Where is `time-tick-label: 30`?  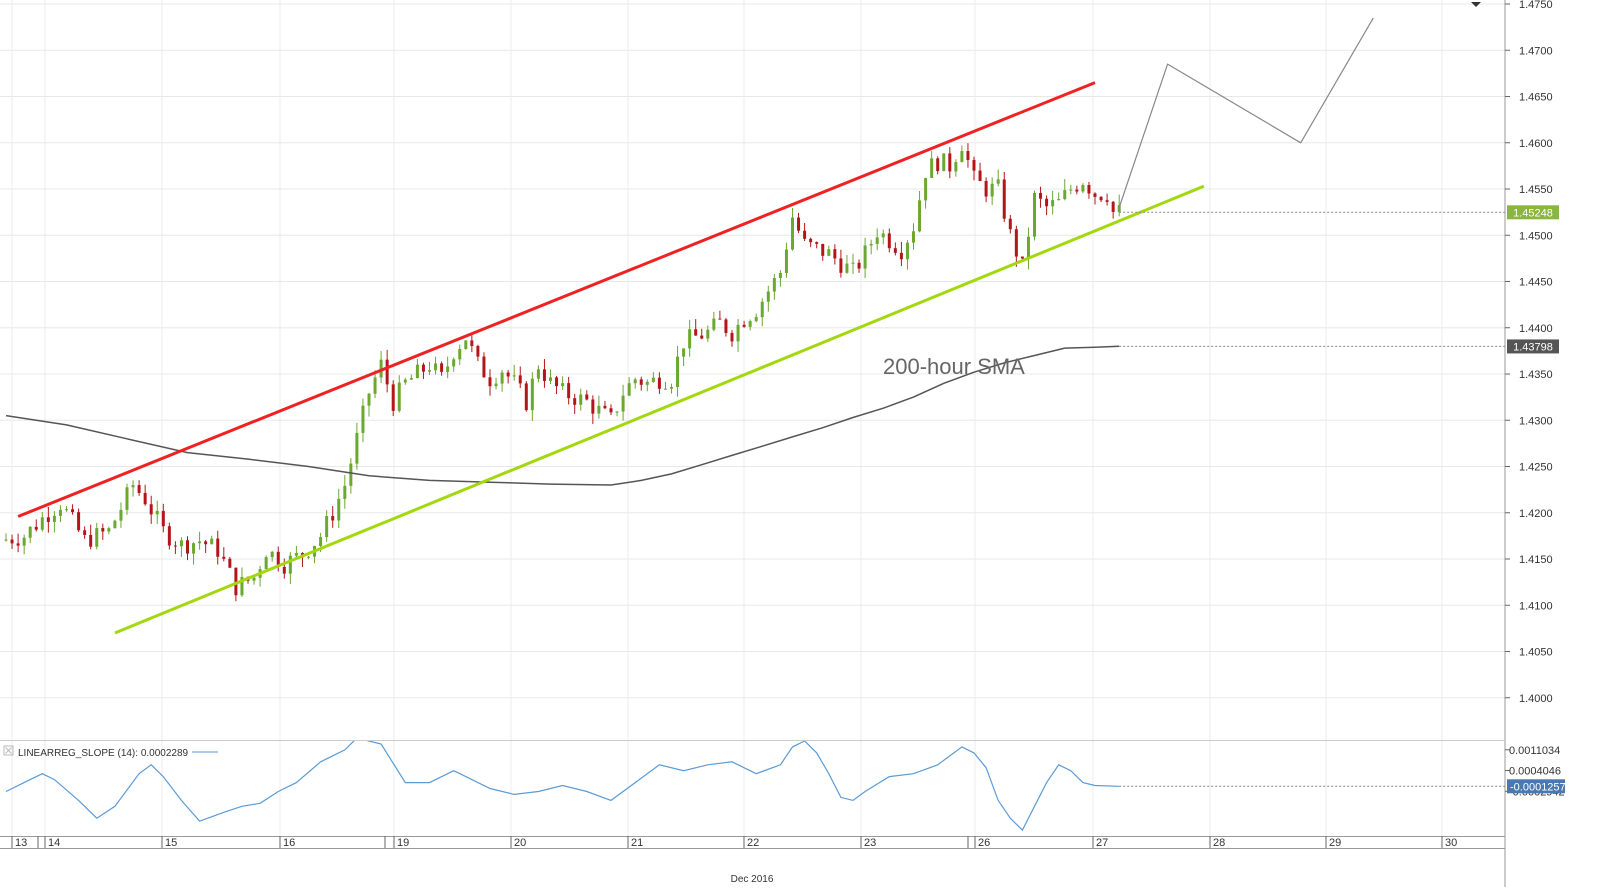
time-tick-label: 30 is located at coordinates (1451, 843).